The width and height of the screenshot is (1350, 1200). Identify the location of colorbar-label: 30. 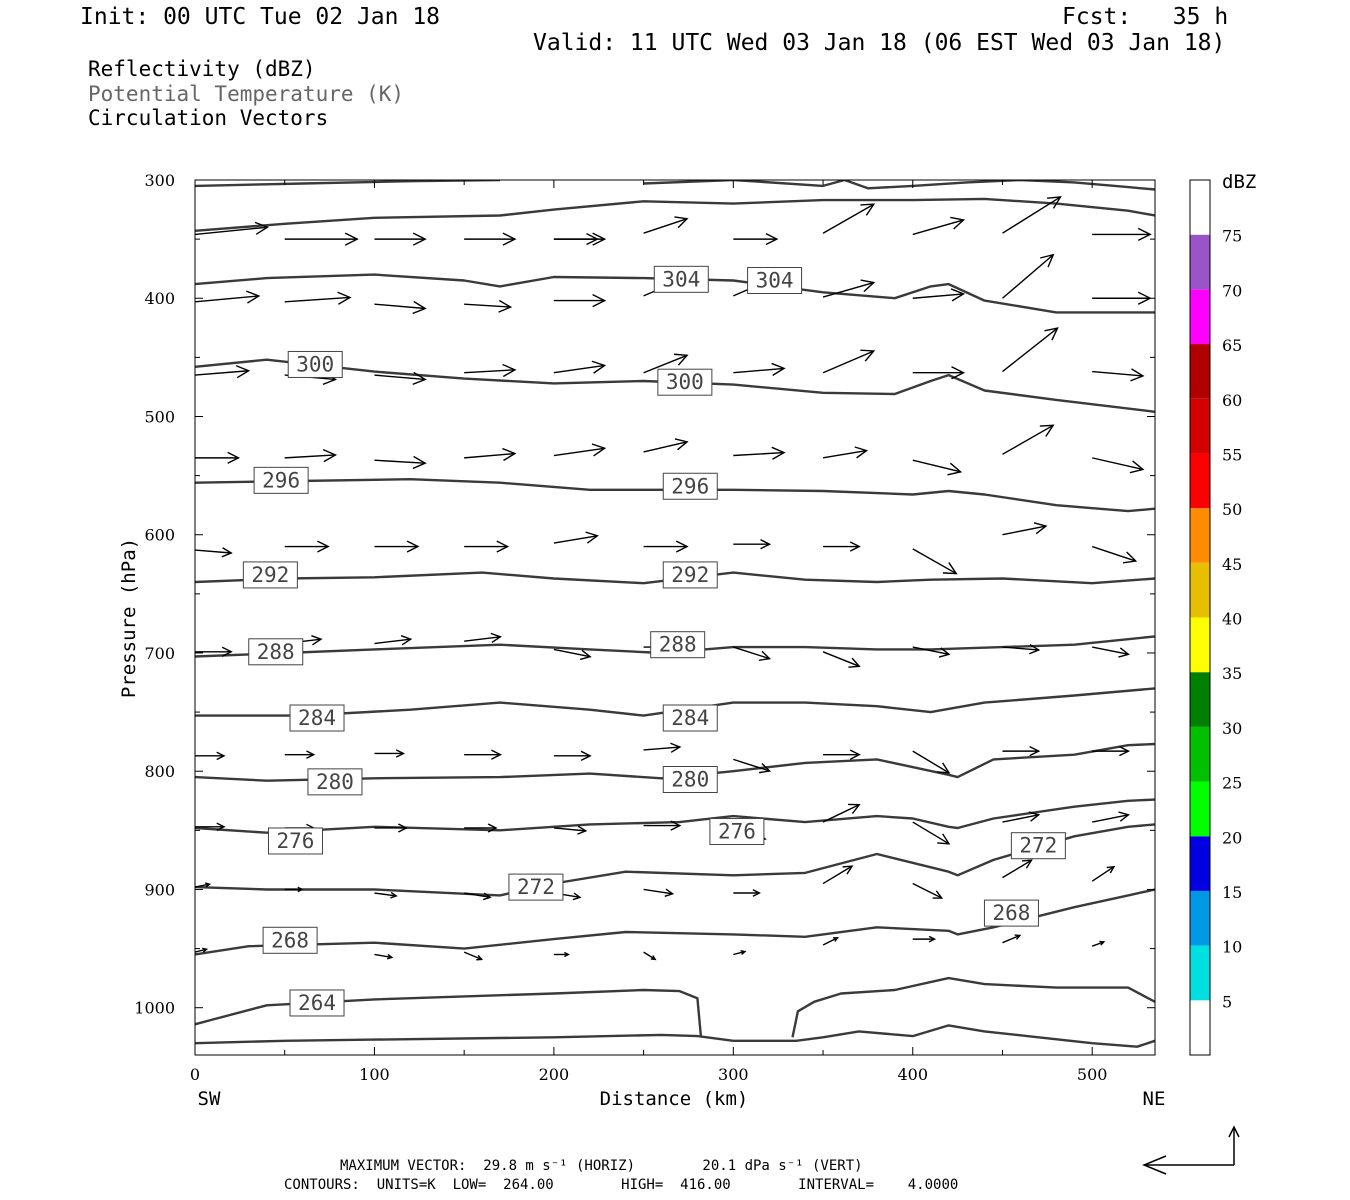
(1232, 728).